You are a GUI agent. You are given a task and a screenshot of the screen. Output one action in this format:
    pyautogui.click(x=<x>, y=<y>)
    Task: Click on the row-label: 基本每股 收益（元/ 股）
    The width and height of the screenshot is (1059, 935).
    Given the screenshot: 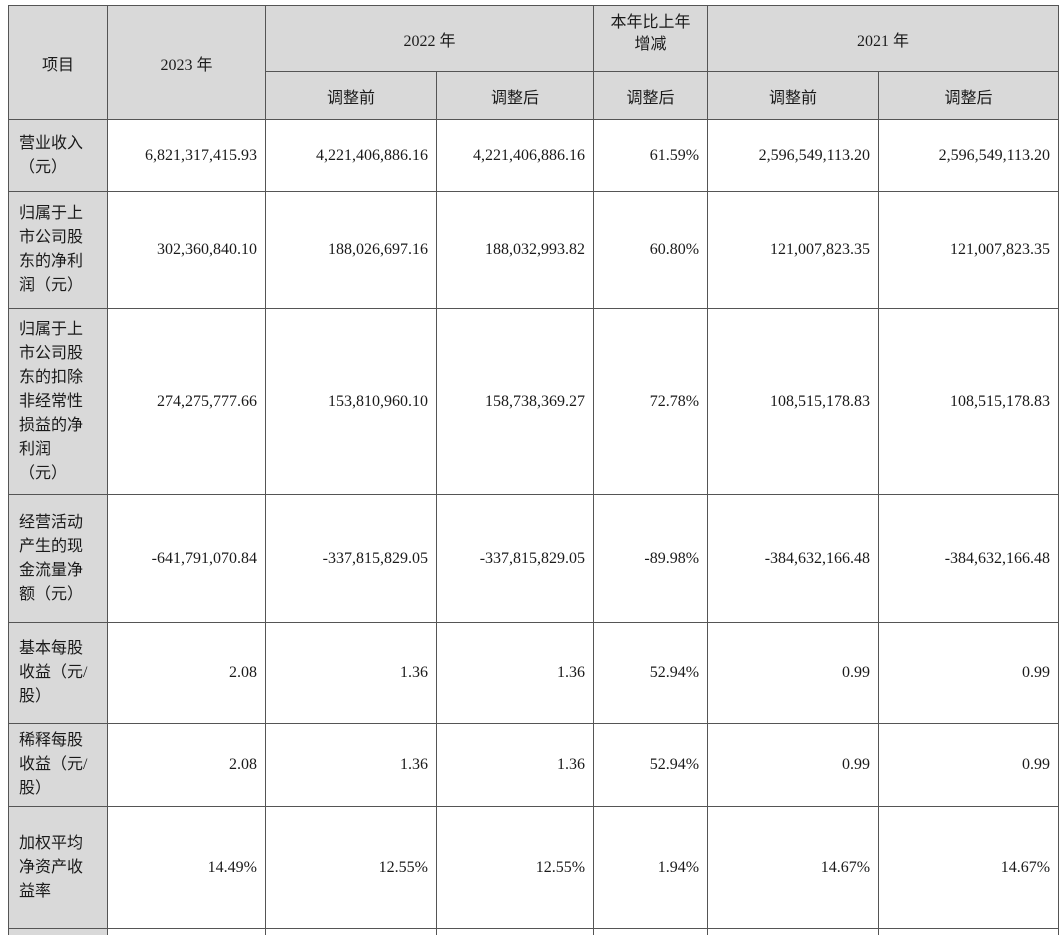 What is the action you would take?
    pyautogui.click(x=58, y=673)
    